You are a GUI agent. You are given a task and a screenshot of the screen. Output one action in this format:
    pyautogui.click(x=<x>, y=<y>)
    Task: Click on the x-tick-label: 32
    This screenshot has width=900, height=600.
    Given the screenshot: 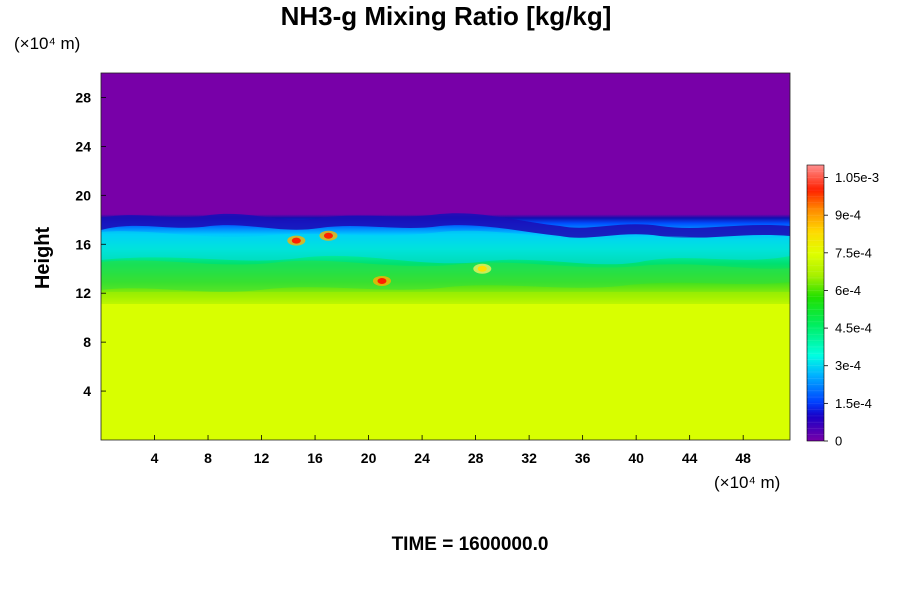 What is the action you would take?
    pyautogui.click(x=529, y=458)
    